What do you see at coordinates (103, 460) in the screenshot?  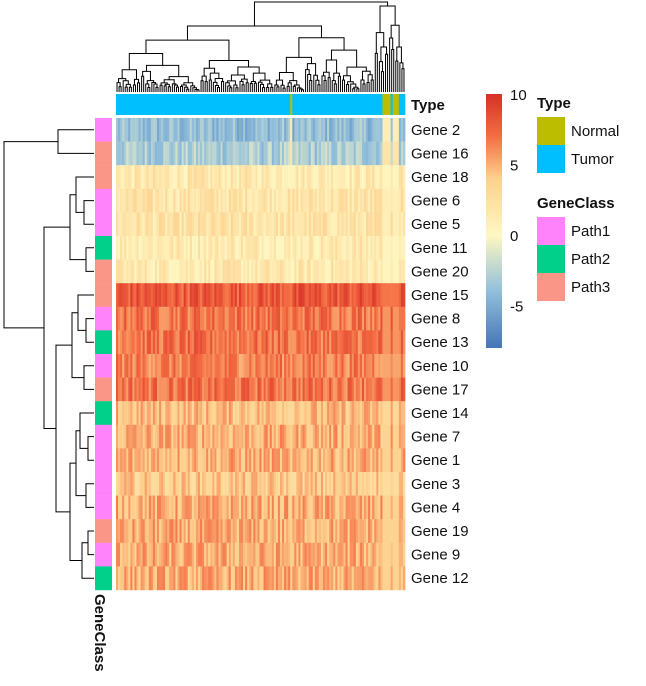 I see `geneclass-annotation-cell` at bounding box center [103, 460].